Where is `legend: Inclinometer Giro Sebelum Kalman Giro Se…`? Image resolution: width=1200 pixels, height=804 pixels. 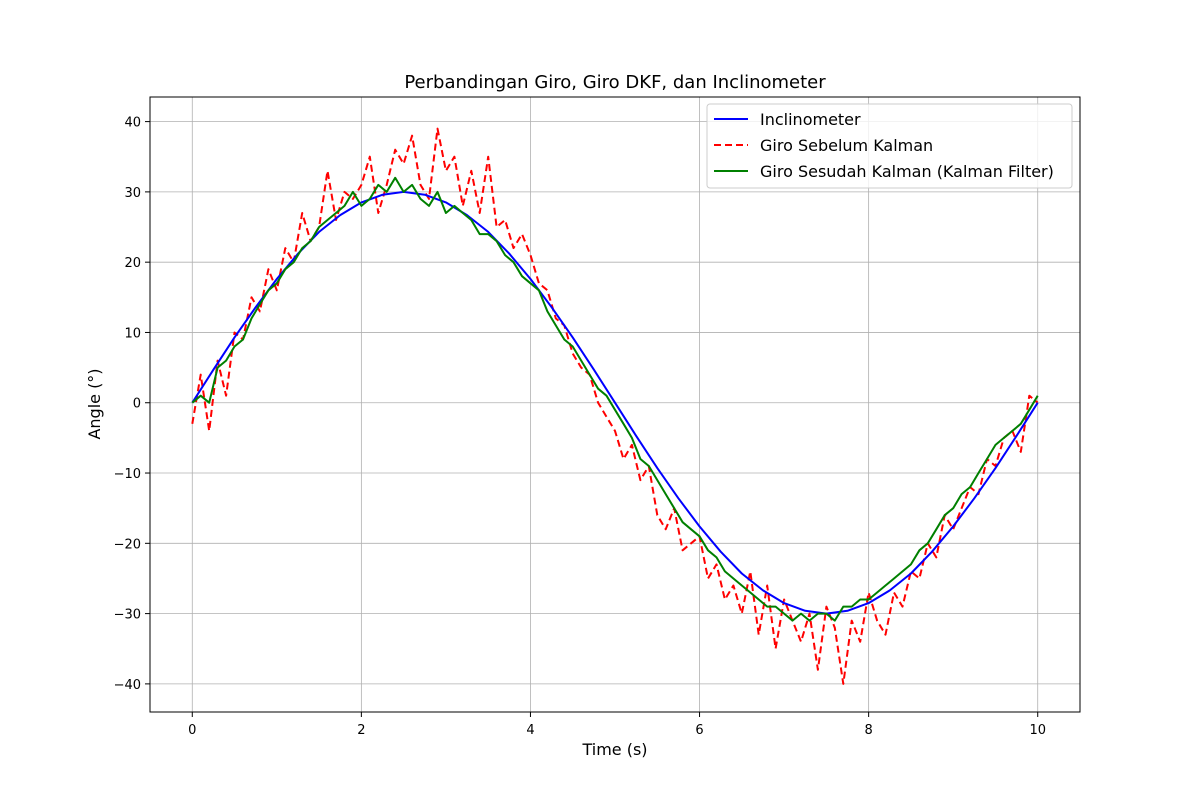 legend: Inclinometer Giro Sebelum Kalman Giro Se… is located at coordinates (889, 146).